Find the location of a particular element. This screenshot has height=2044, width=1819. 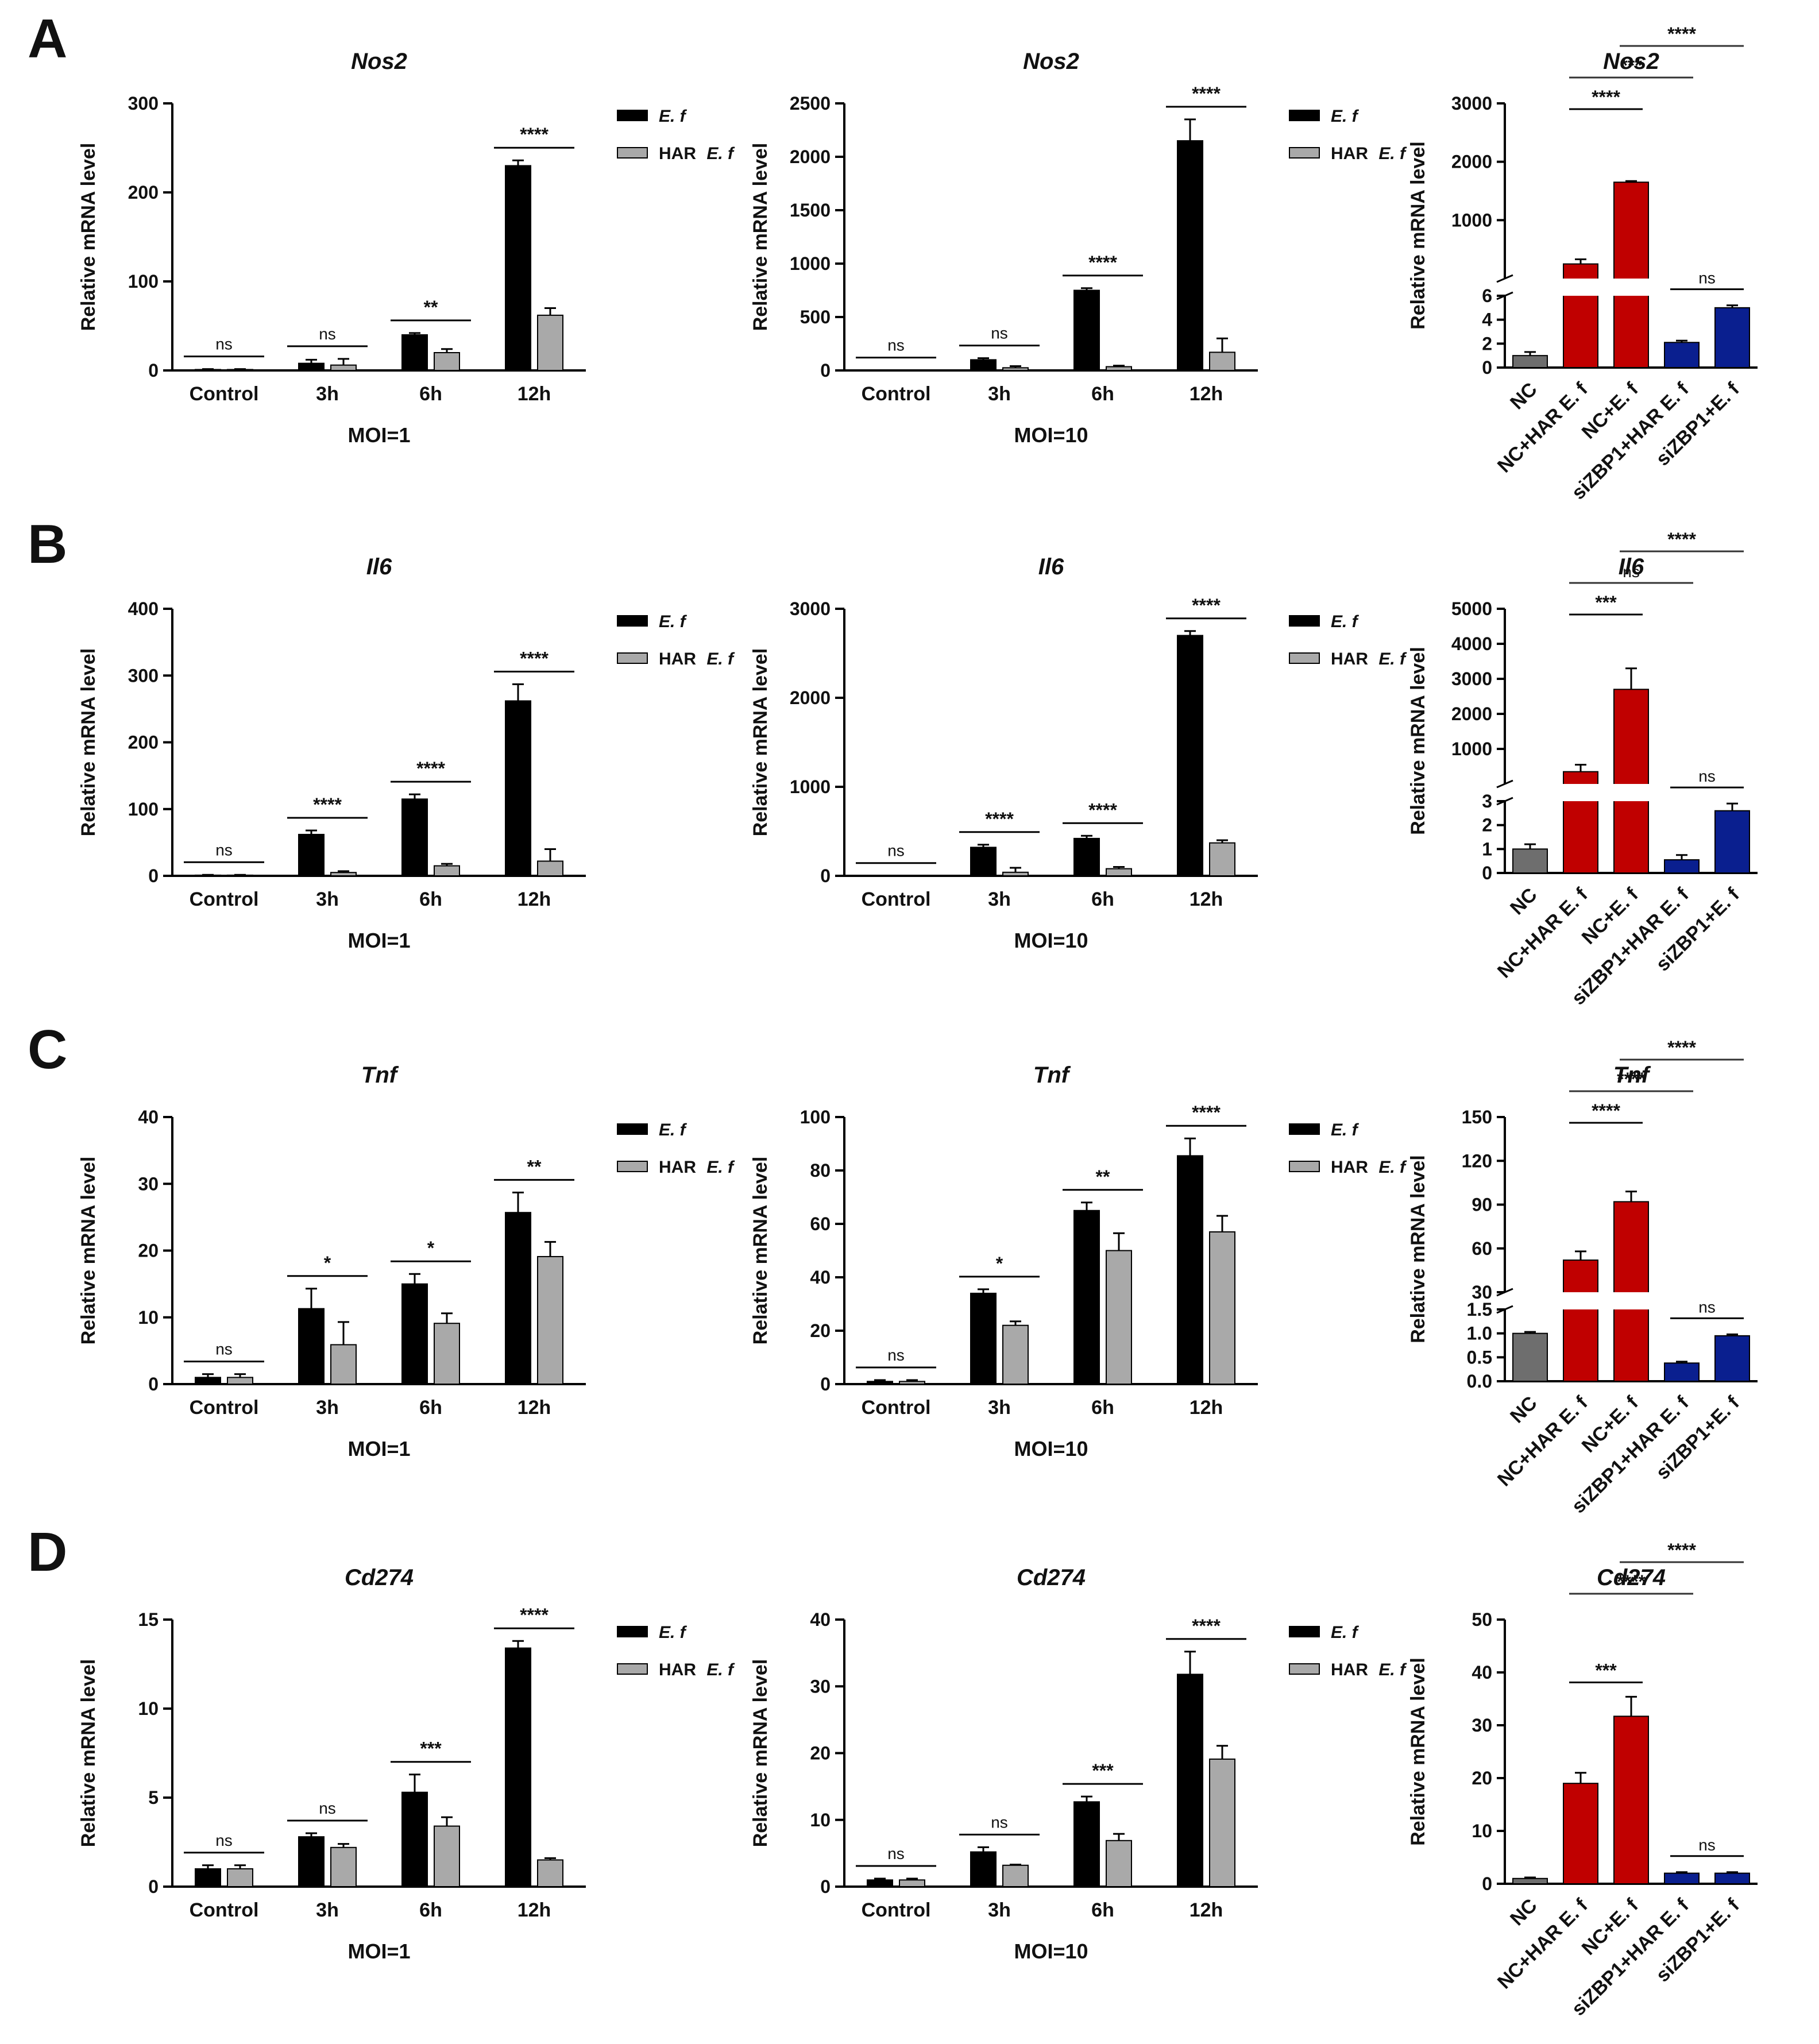

significance-label: * is located at coordinates (431, 1248).